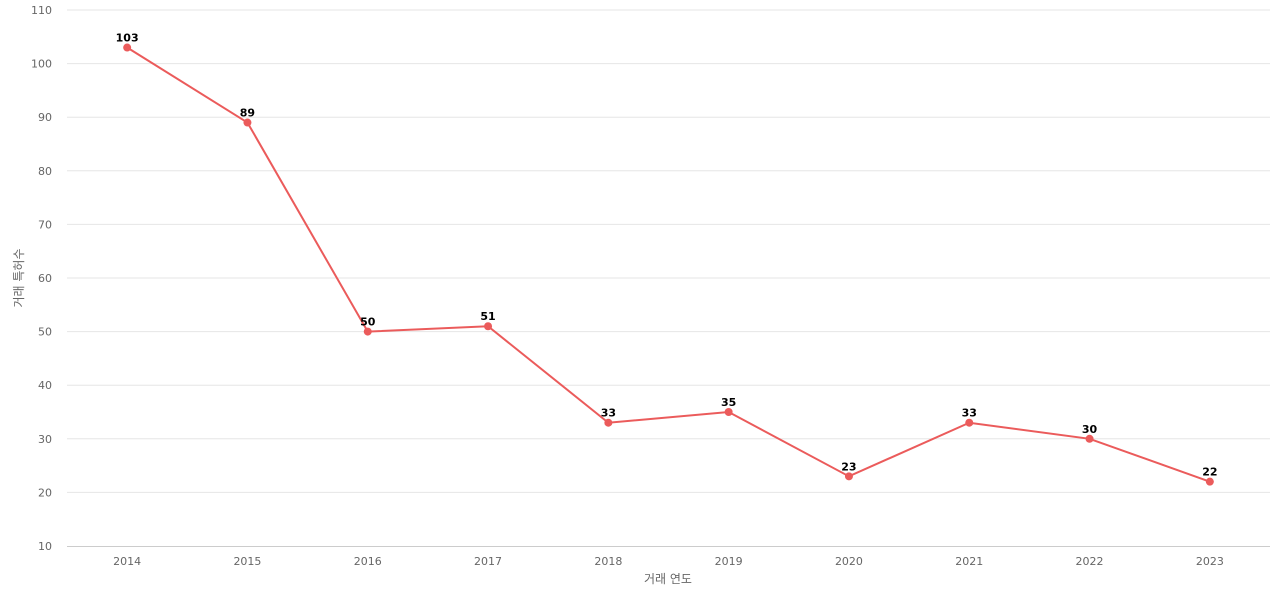  I want to click on y-tick-label: 90, so click(45, 117).